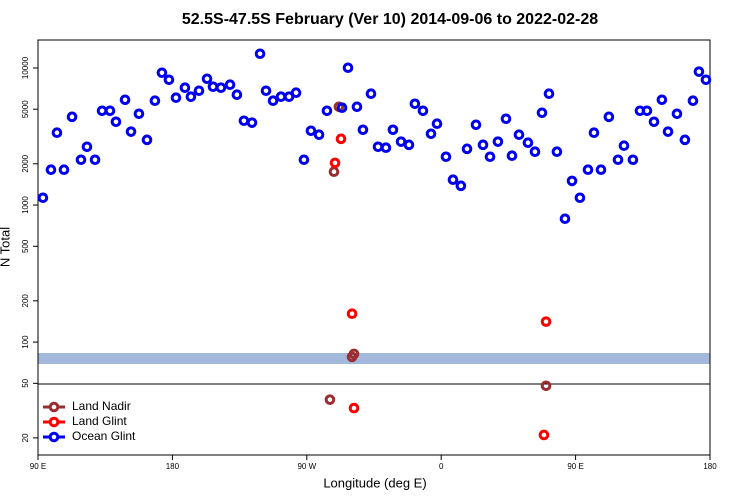  Describe the element at coordinates (374, 482) in the screenshot. I see `x-axis-label: Longitude (deg E)` at that location.